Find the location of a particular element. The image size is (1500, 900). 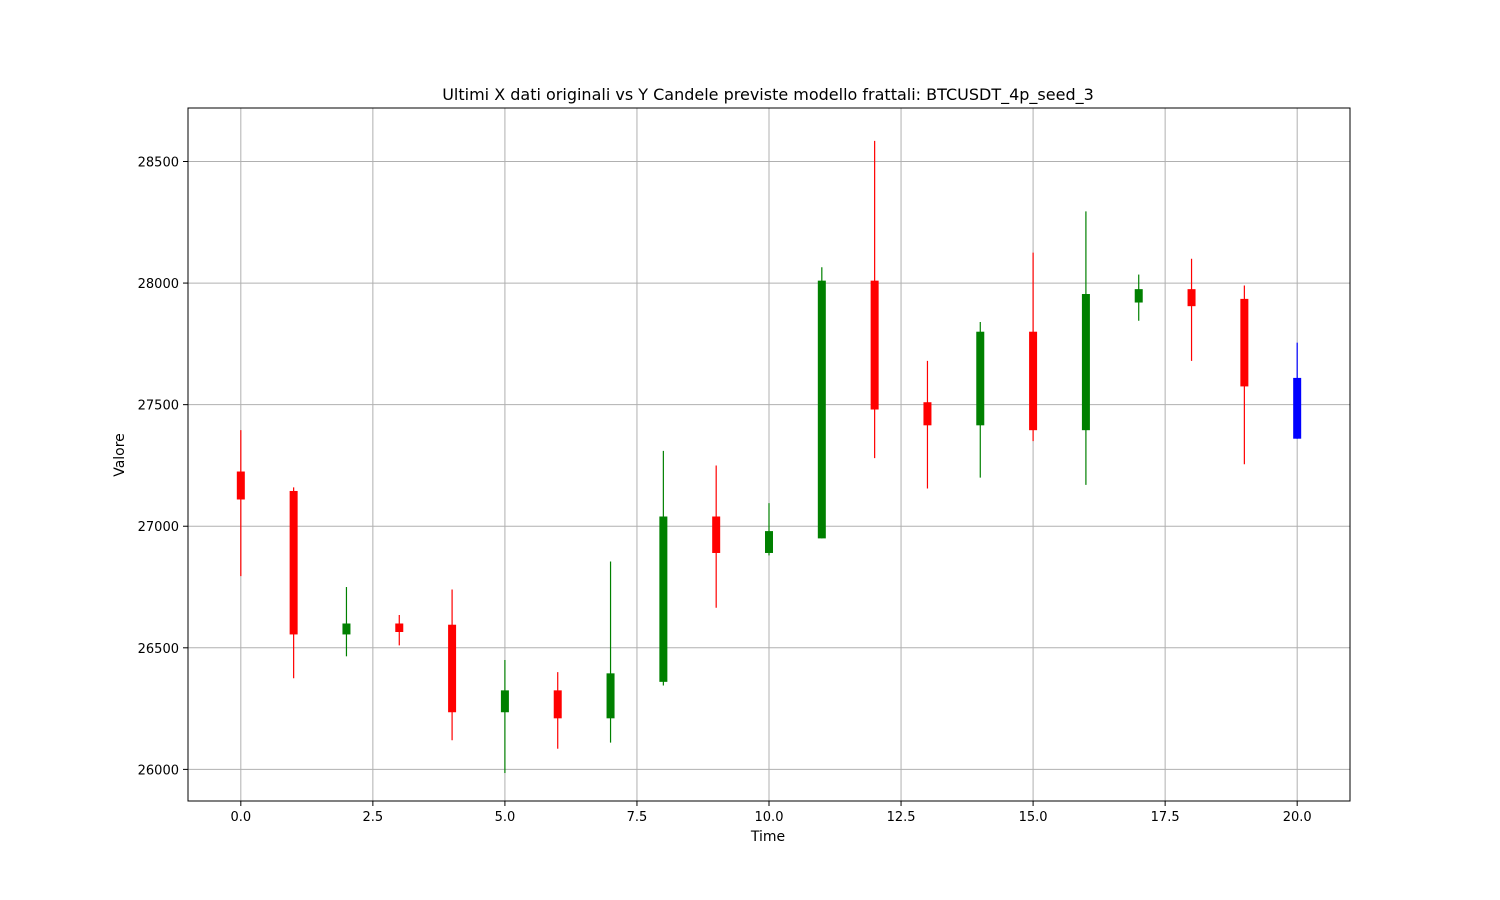

y-axis-label: Valore is located at coordinates (120, 455).